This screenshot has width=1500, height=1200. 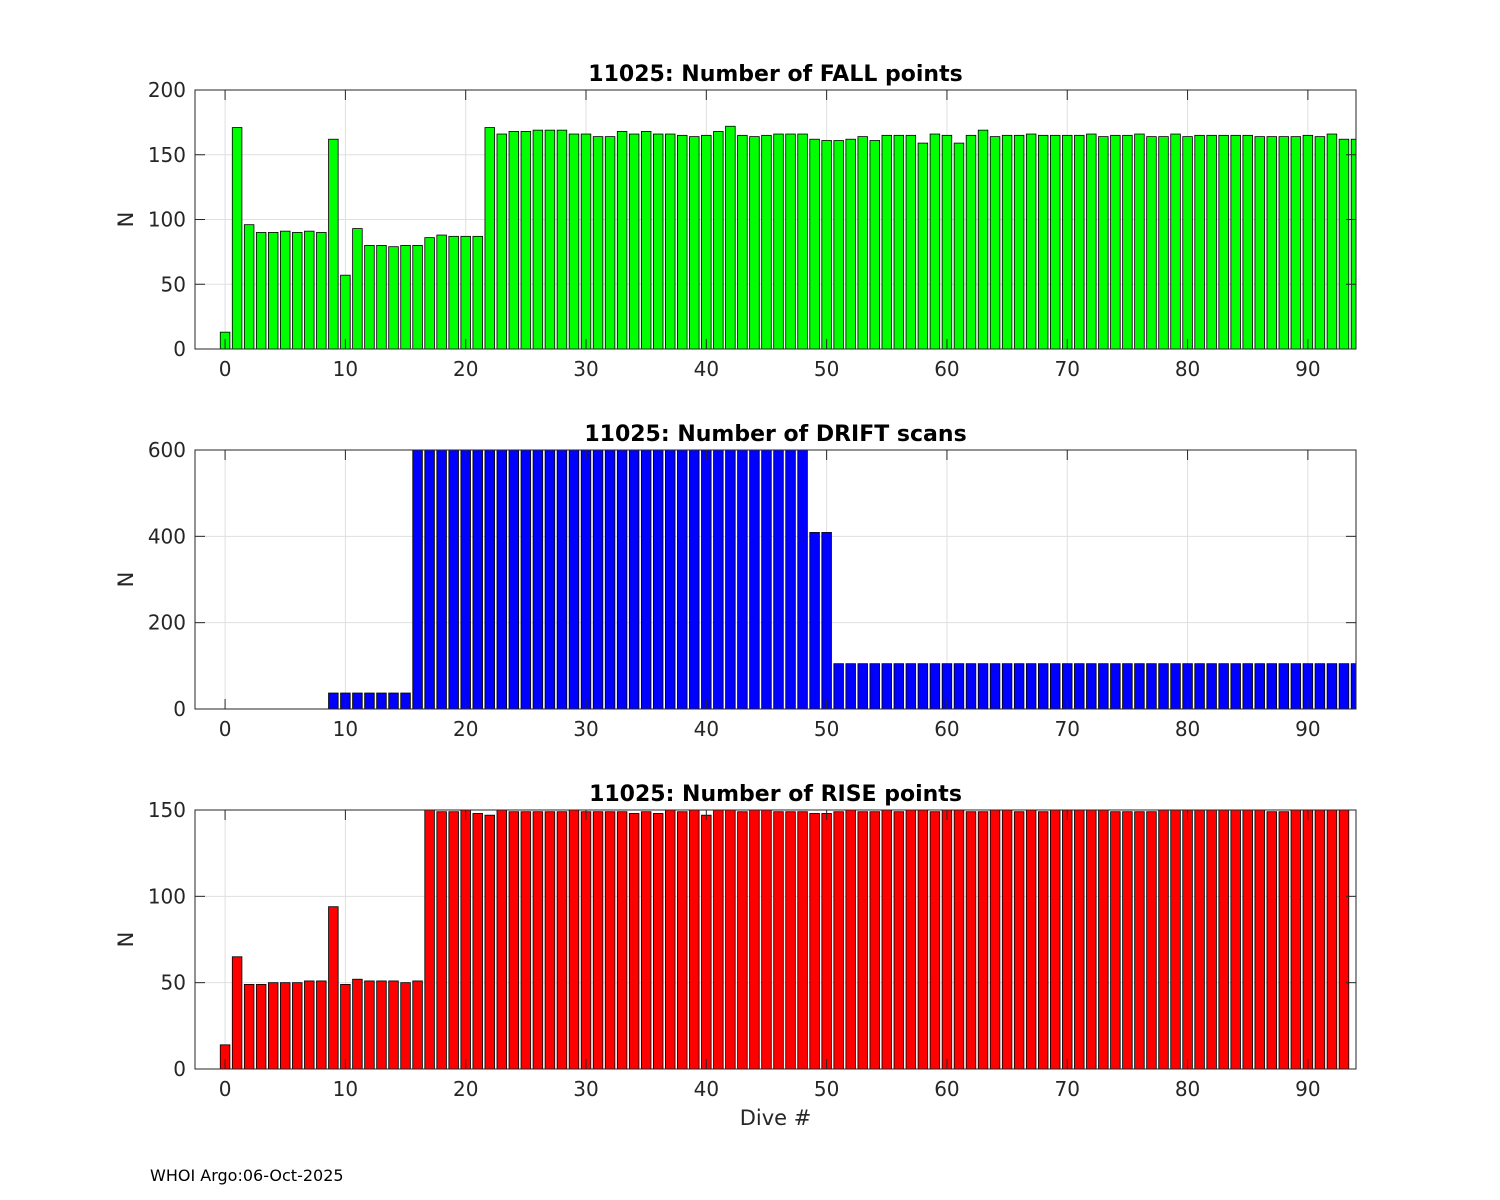 What do you see at coordinates (946, 369) in the screenshot?
I see `x-tick-label: 60` at bounding box center [946, 369].